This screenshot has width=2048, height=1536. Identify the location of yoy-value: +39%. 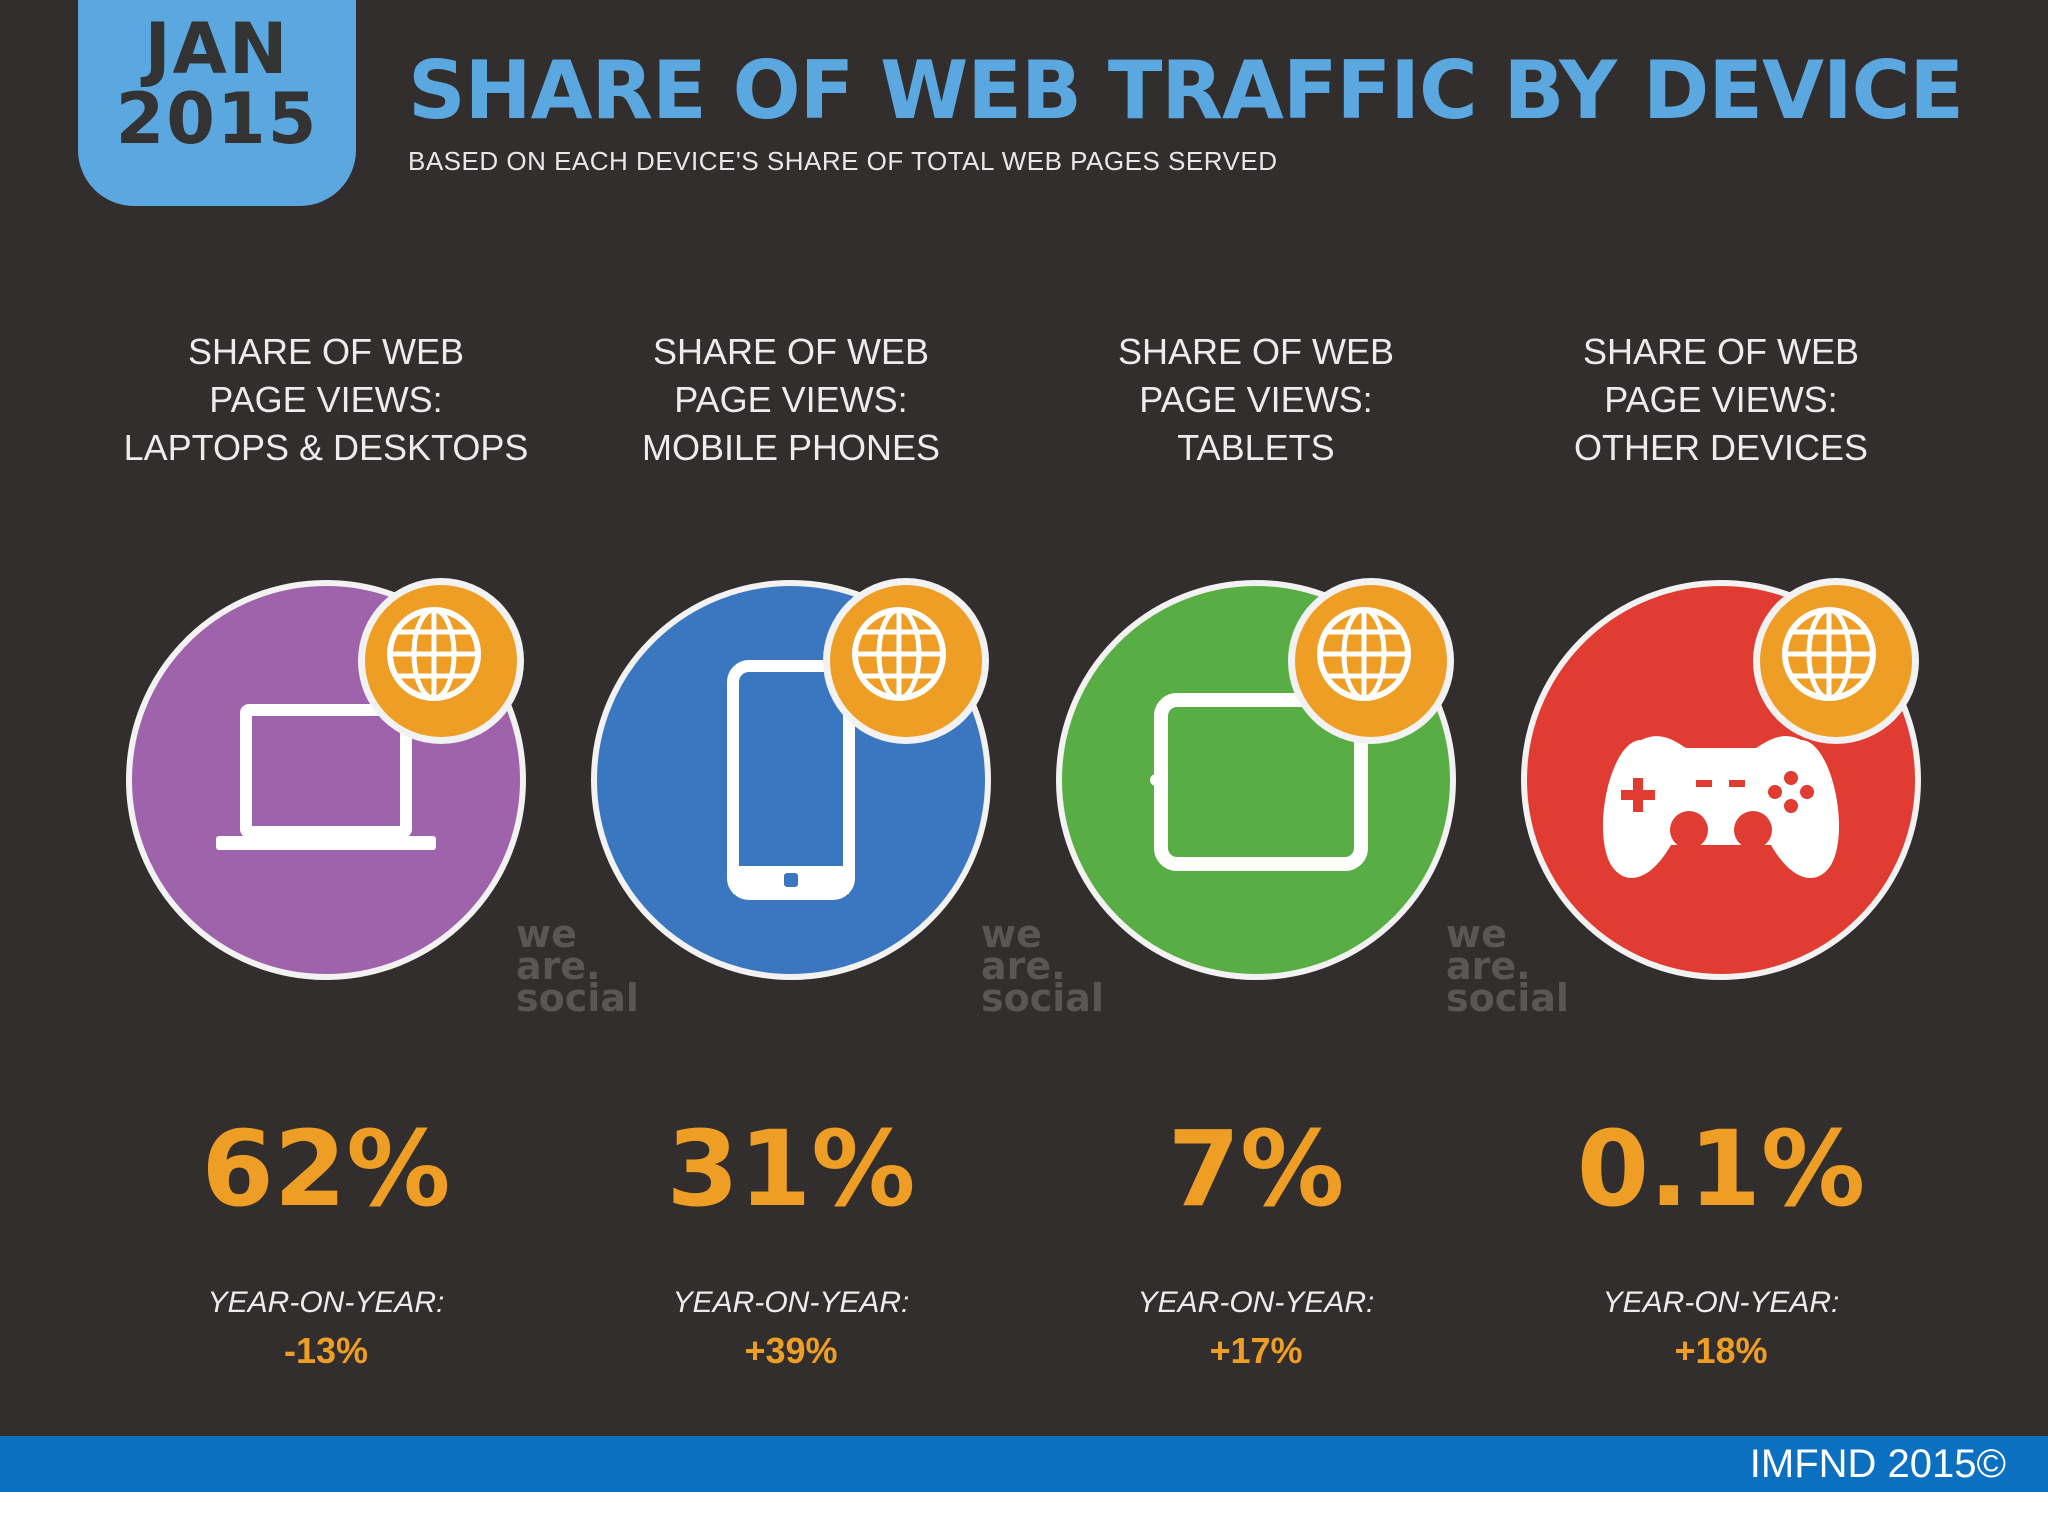
(791, 1350).